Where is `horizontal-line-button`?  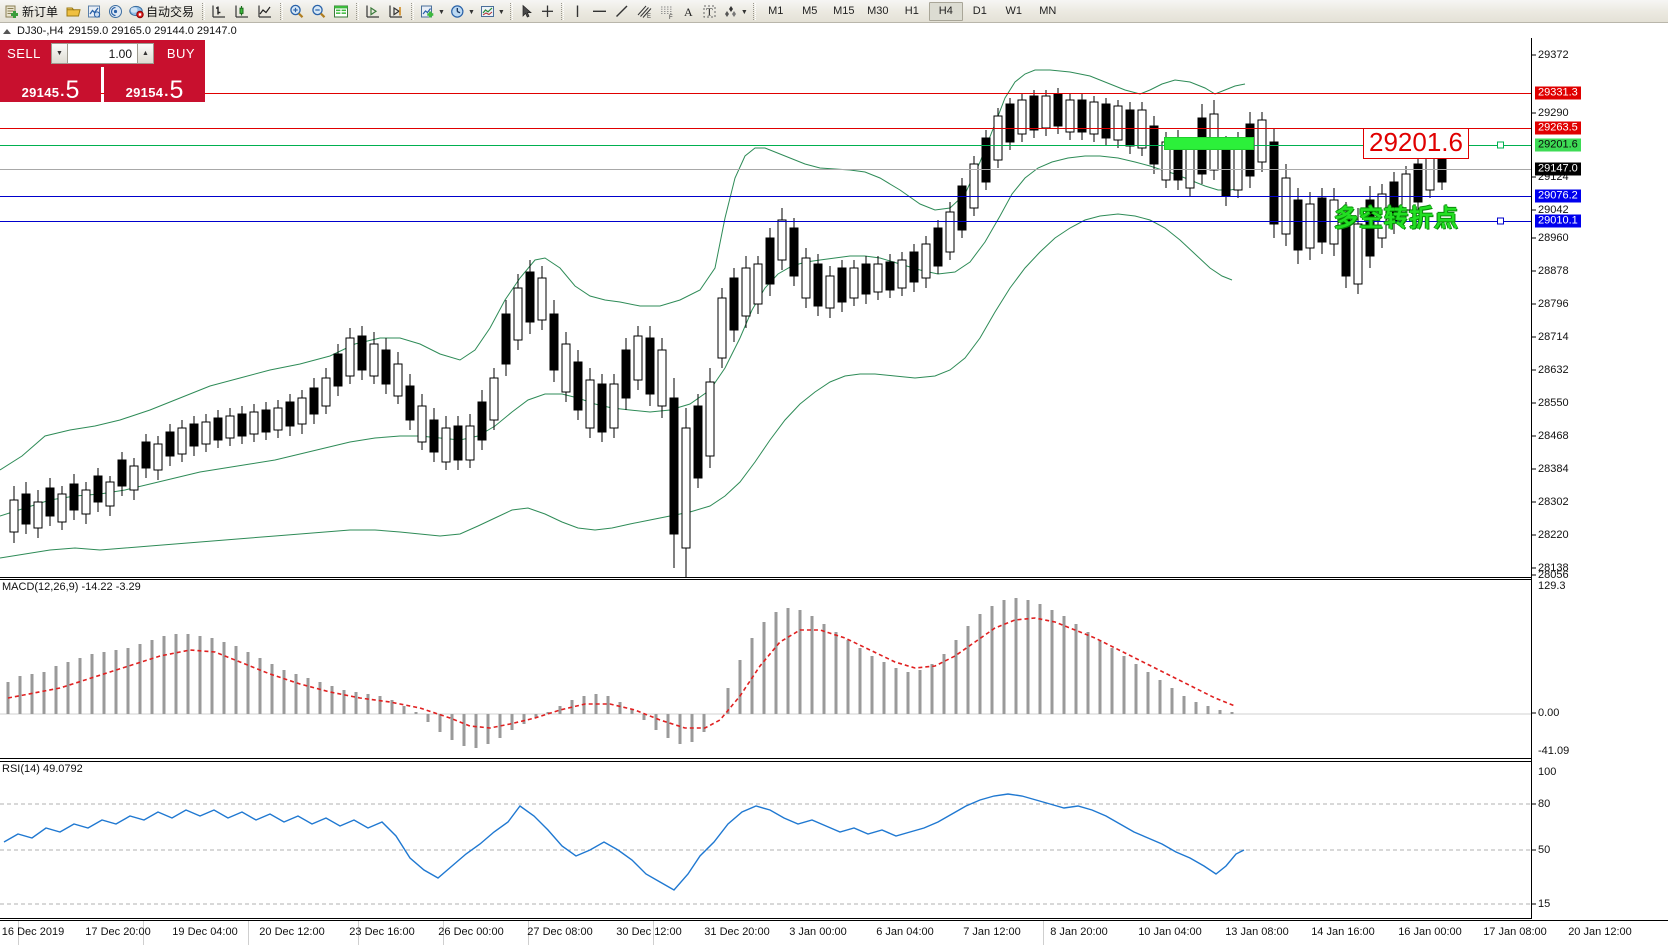 horizontal-line-button is located at coordinates (599, 11).